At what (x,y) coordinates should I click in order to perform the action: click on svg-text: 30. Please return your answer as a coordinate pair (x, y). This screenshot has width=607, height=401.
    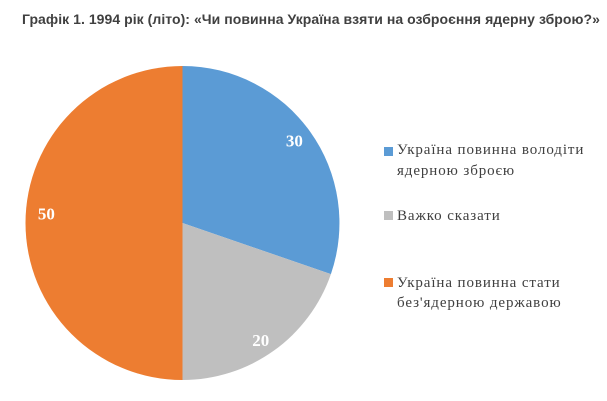
    Looking at the image, I should click on (294, 141).